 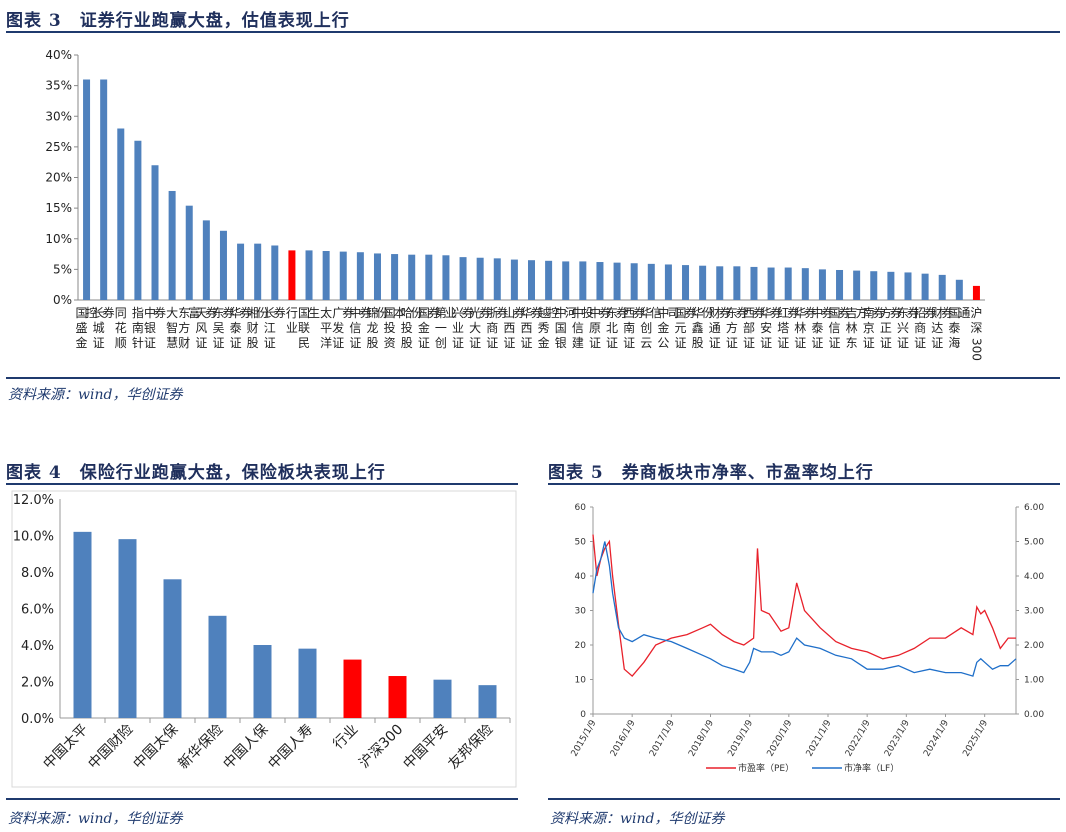 What do you see at coordinates (253, 328) in the screenshot?
I see `x-label-湘财股份-char: 财` at bounding box center [253, 328].